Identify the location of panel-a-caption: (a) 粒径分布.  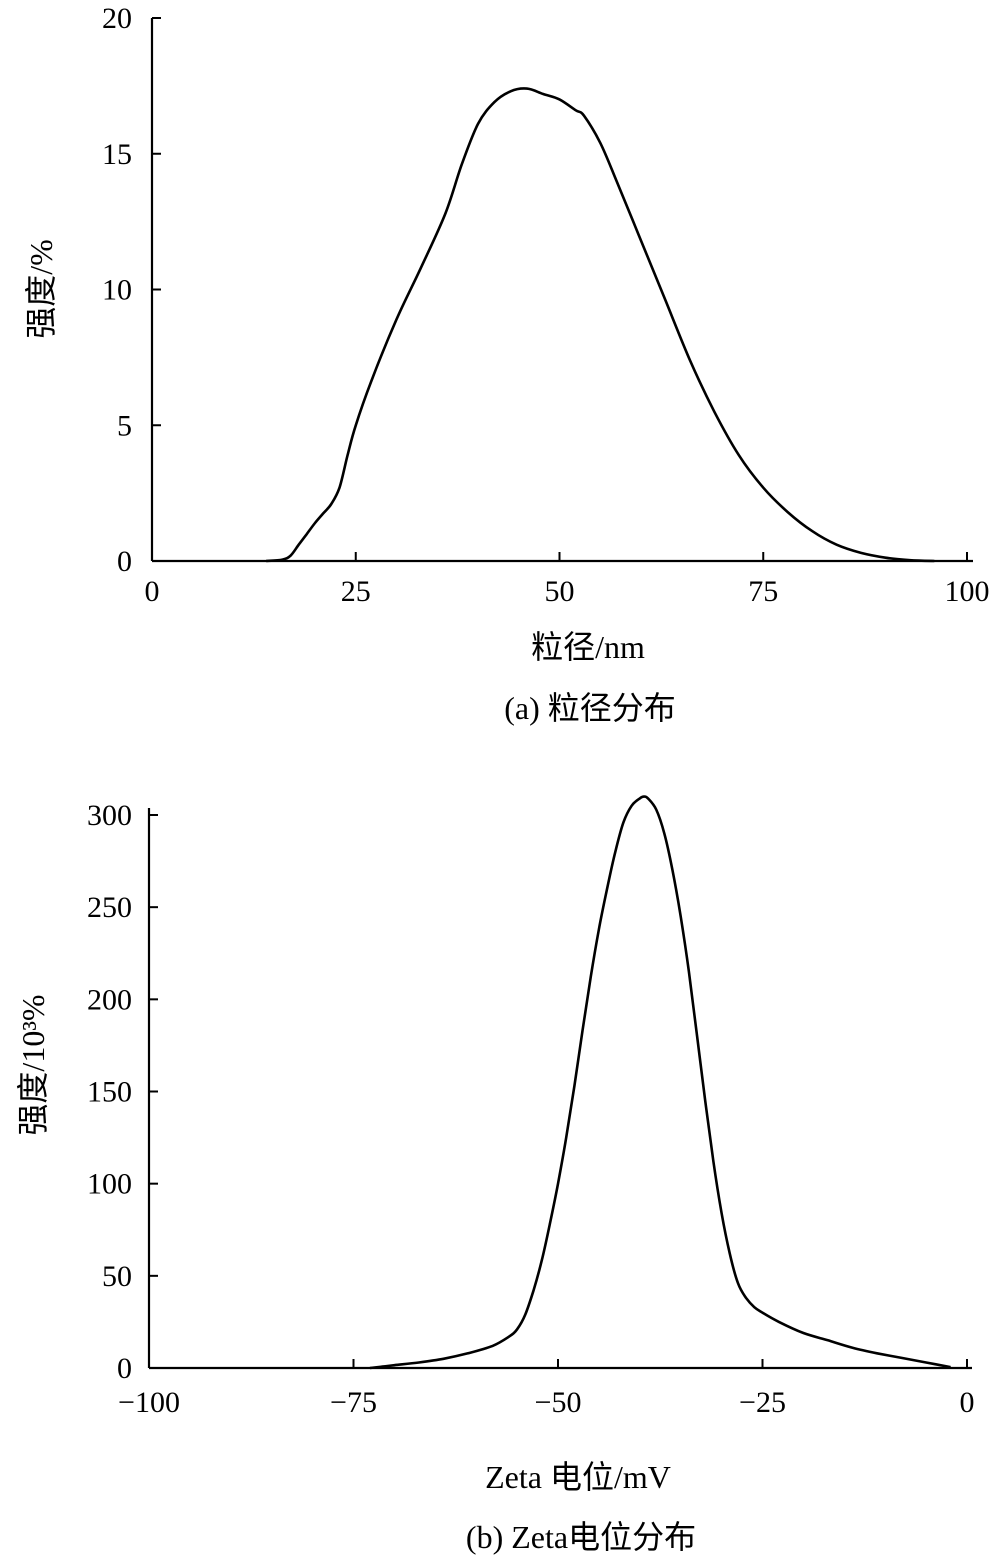
(590, 708).